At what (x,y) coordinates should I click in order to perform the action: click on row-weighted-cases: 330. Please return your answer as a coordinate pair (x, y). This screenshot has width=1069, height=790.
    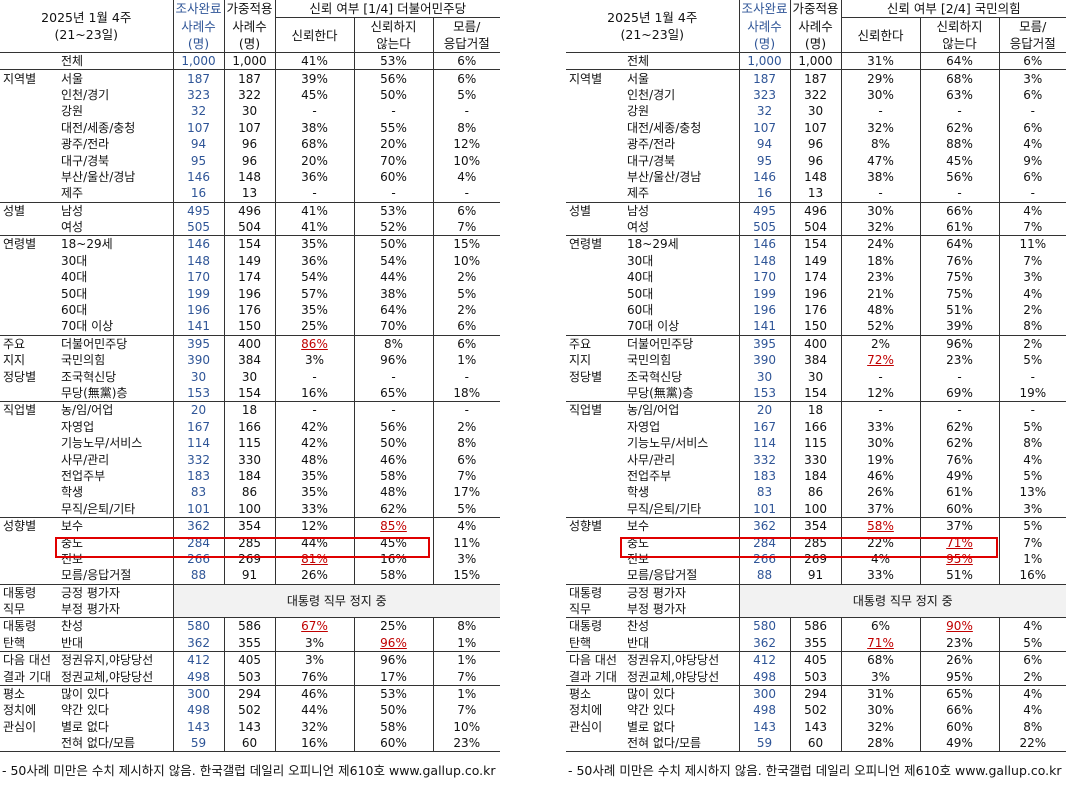
    Looking at the image, I should click on (249, 459).